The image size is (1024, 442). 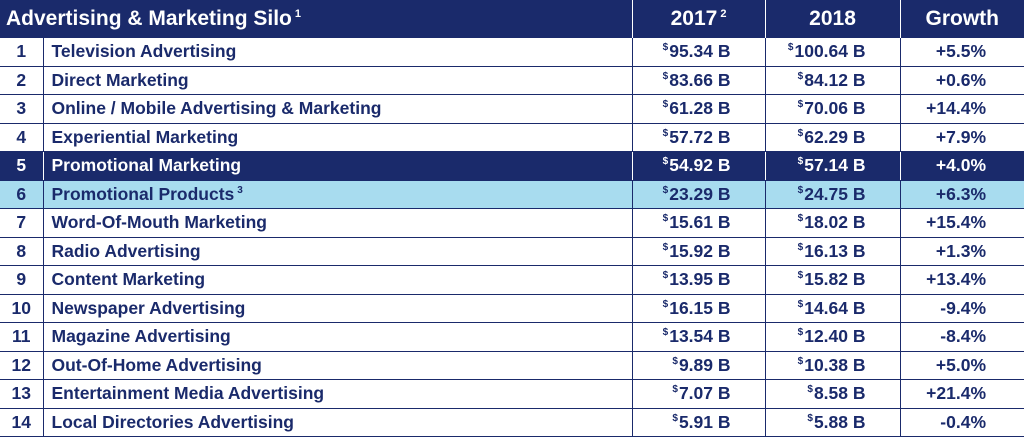 I want to click on table-row: 9 Content Marketing $13.95 B $15.82 B +13.4%, so click(x=512, y=280).